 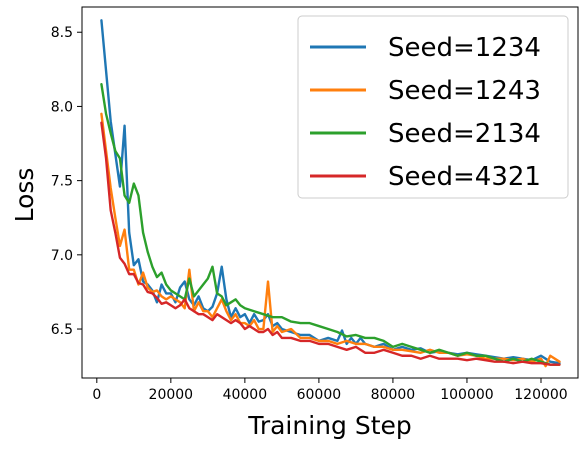 What do you see at coordinates (62, 33) in the screenshot?
I see `y-tick-label: 8.5` at bounding box center [62, 33].